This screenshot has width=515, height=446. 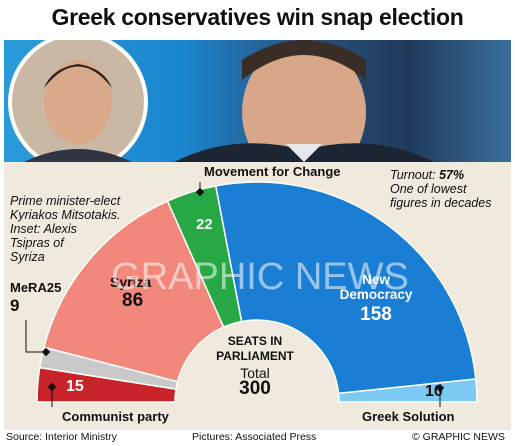 I want to click on caption-line: Syriza, so click(x=27, y=257).